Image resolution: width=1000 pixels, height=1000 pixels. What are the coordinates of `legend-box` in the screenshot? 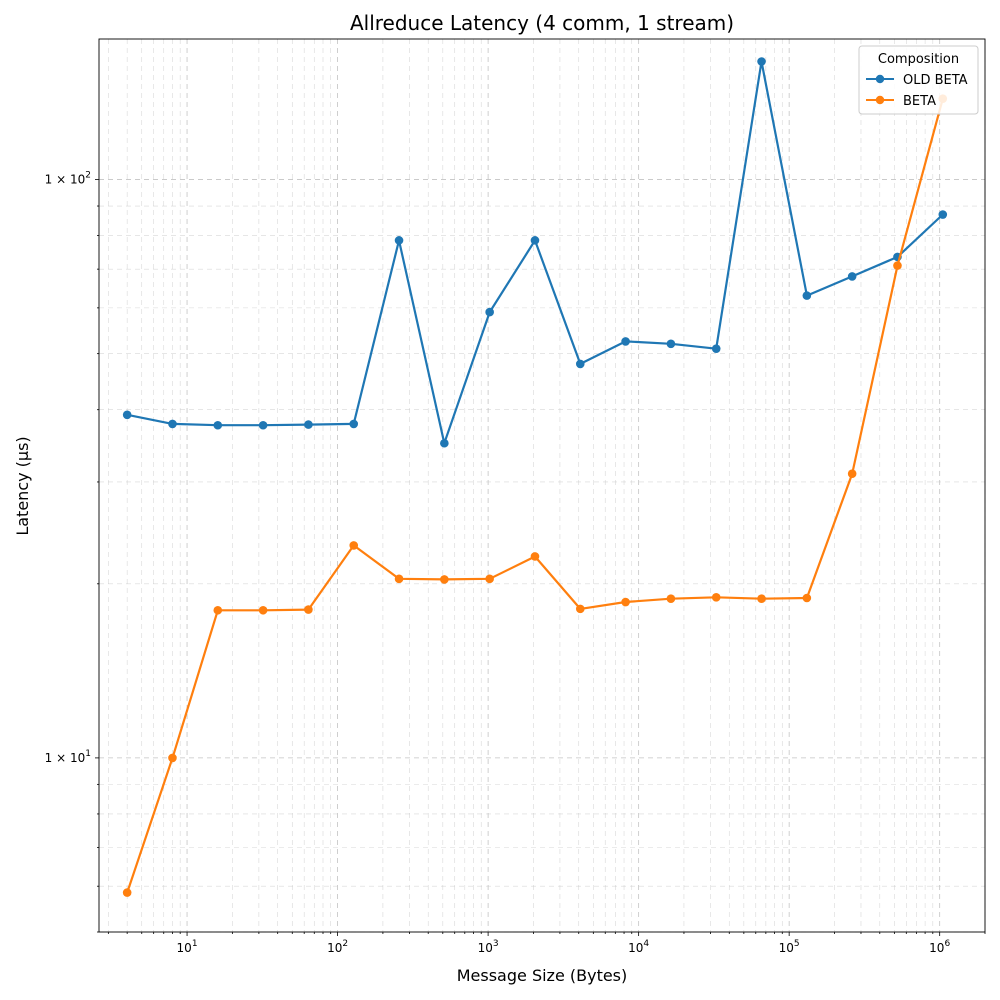 It's located at (918, 80).